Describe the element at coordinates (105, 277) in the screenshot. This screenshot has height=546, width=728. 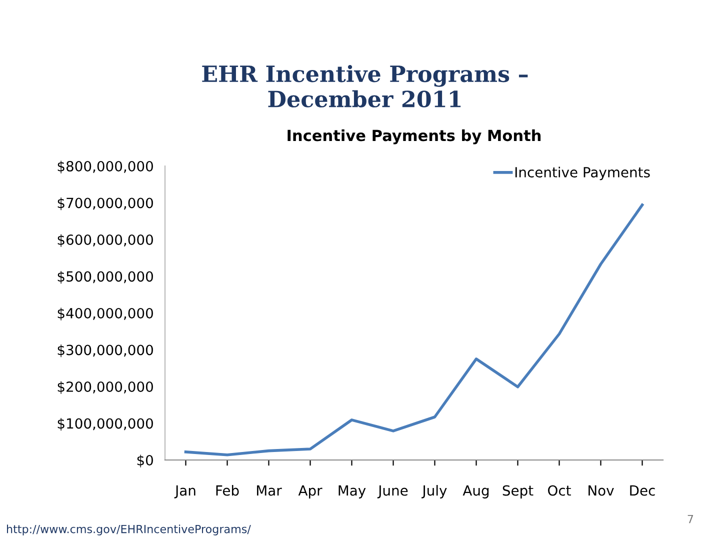
I see `y-tick-label: $500,000,000` at that location.